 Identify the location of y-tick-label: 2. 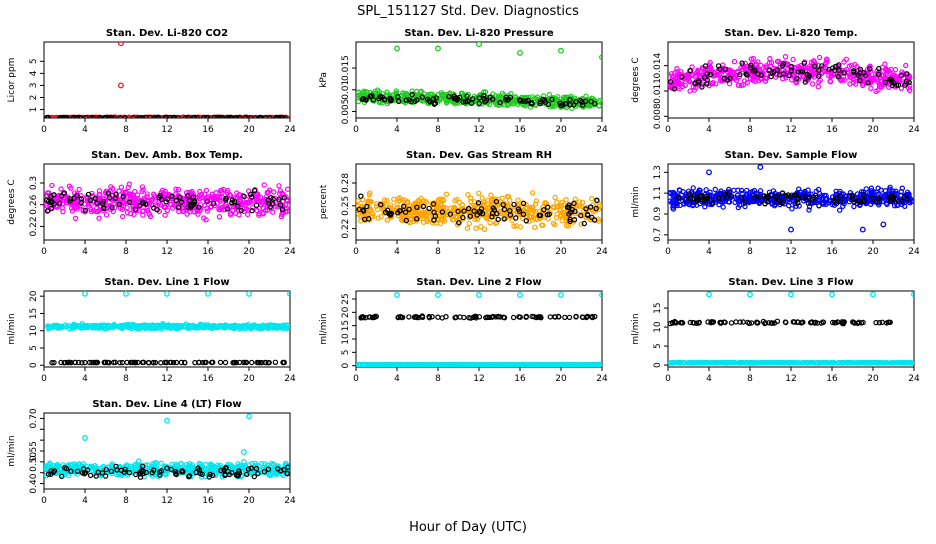
(34, 98).